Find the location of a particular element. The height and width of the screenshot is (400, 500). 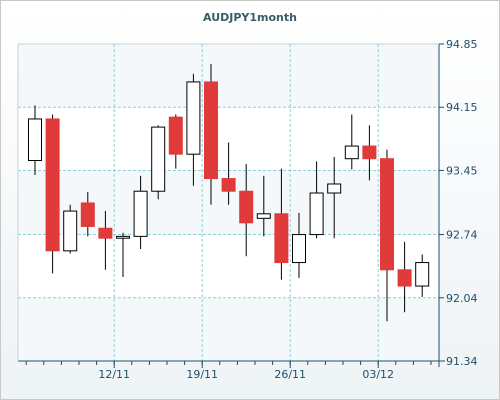

x-axis: 12/11 19/11 26/11 03/12 is located at coordinates (228, 371).